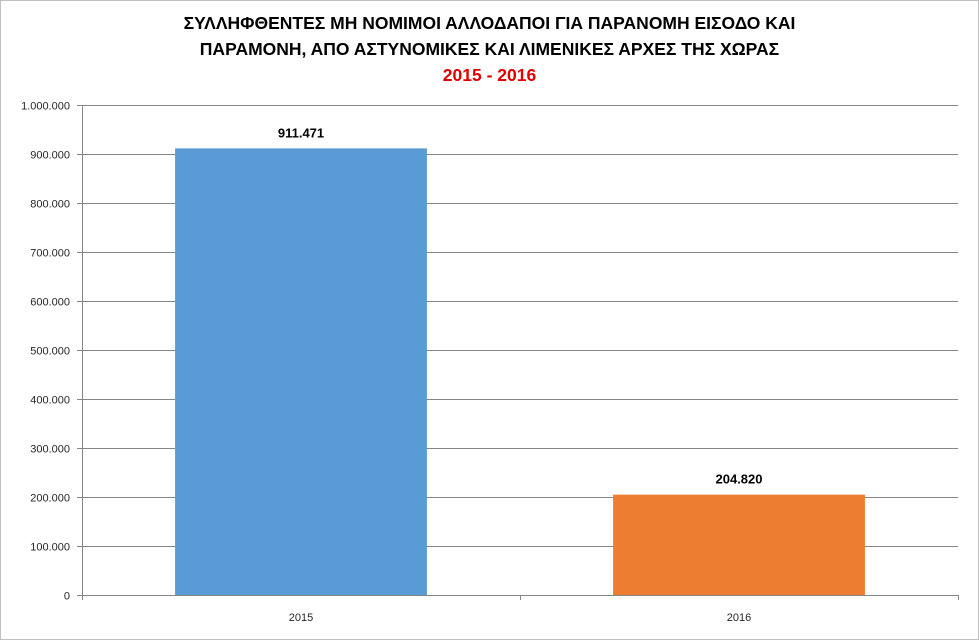  I want to click on y-tick-label: 1.000.000, so click(45, 107).